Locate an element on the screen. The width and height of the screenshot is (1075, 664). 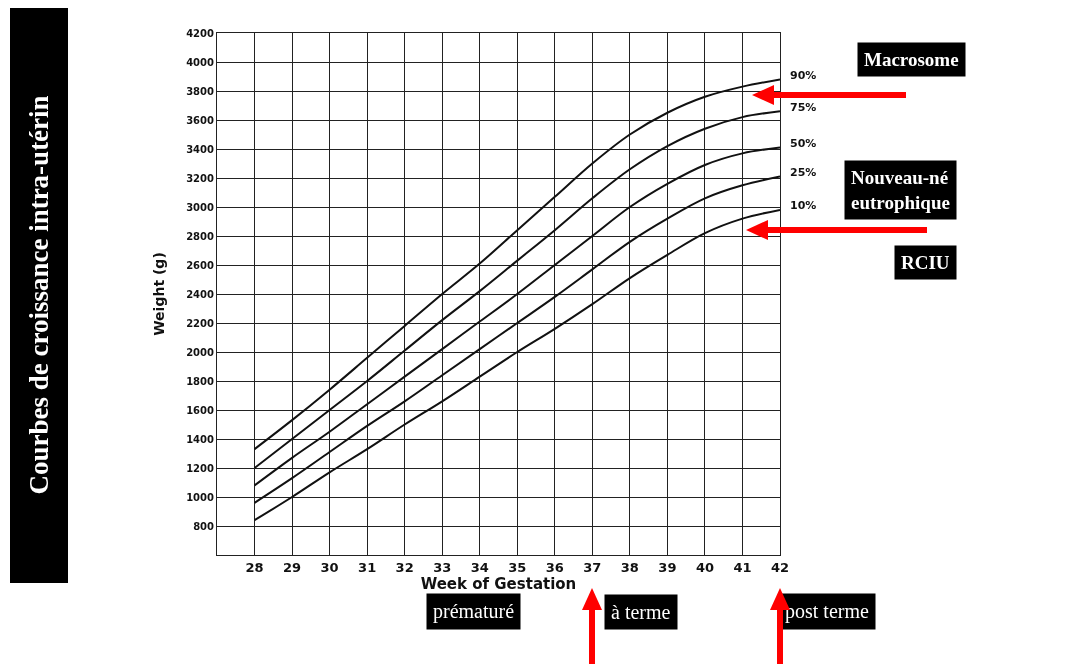
x-tick-label: 29 is located at coordinates (292, 567).